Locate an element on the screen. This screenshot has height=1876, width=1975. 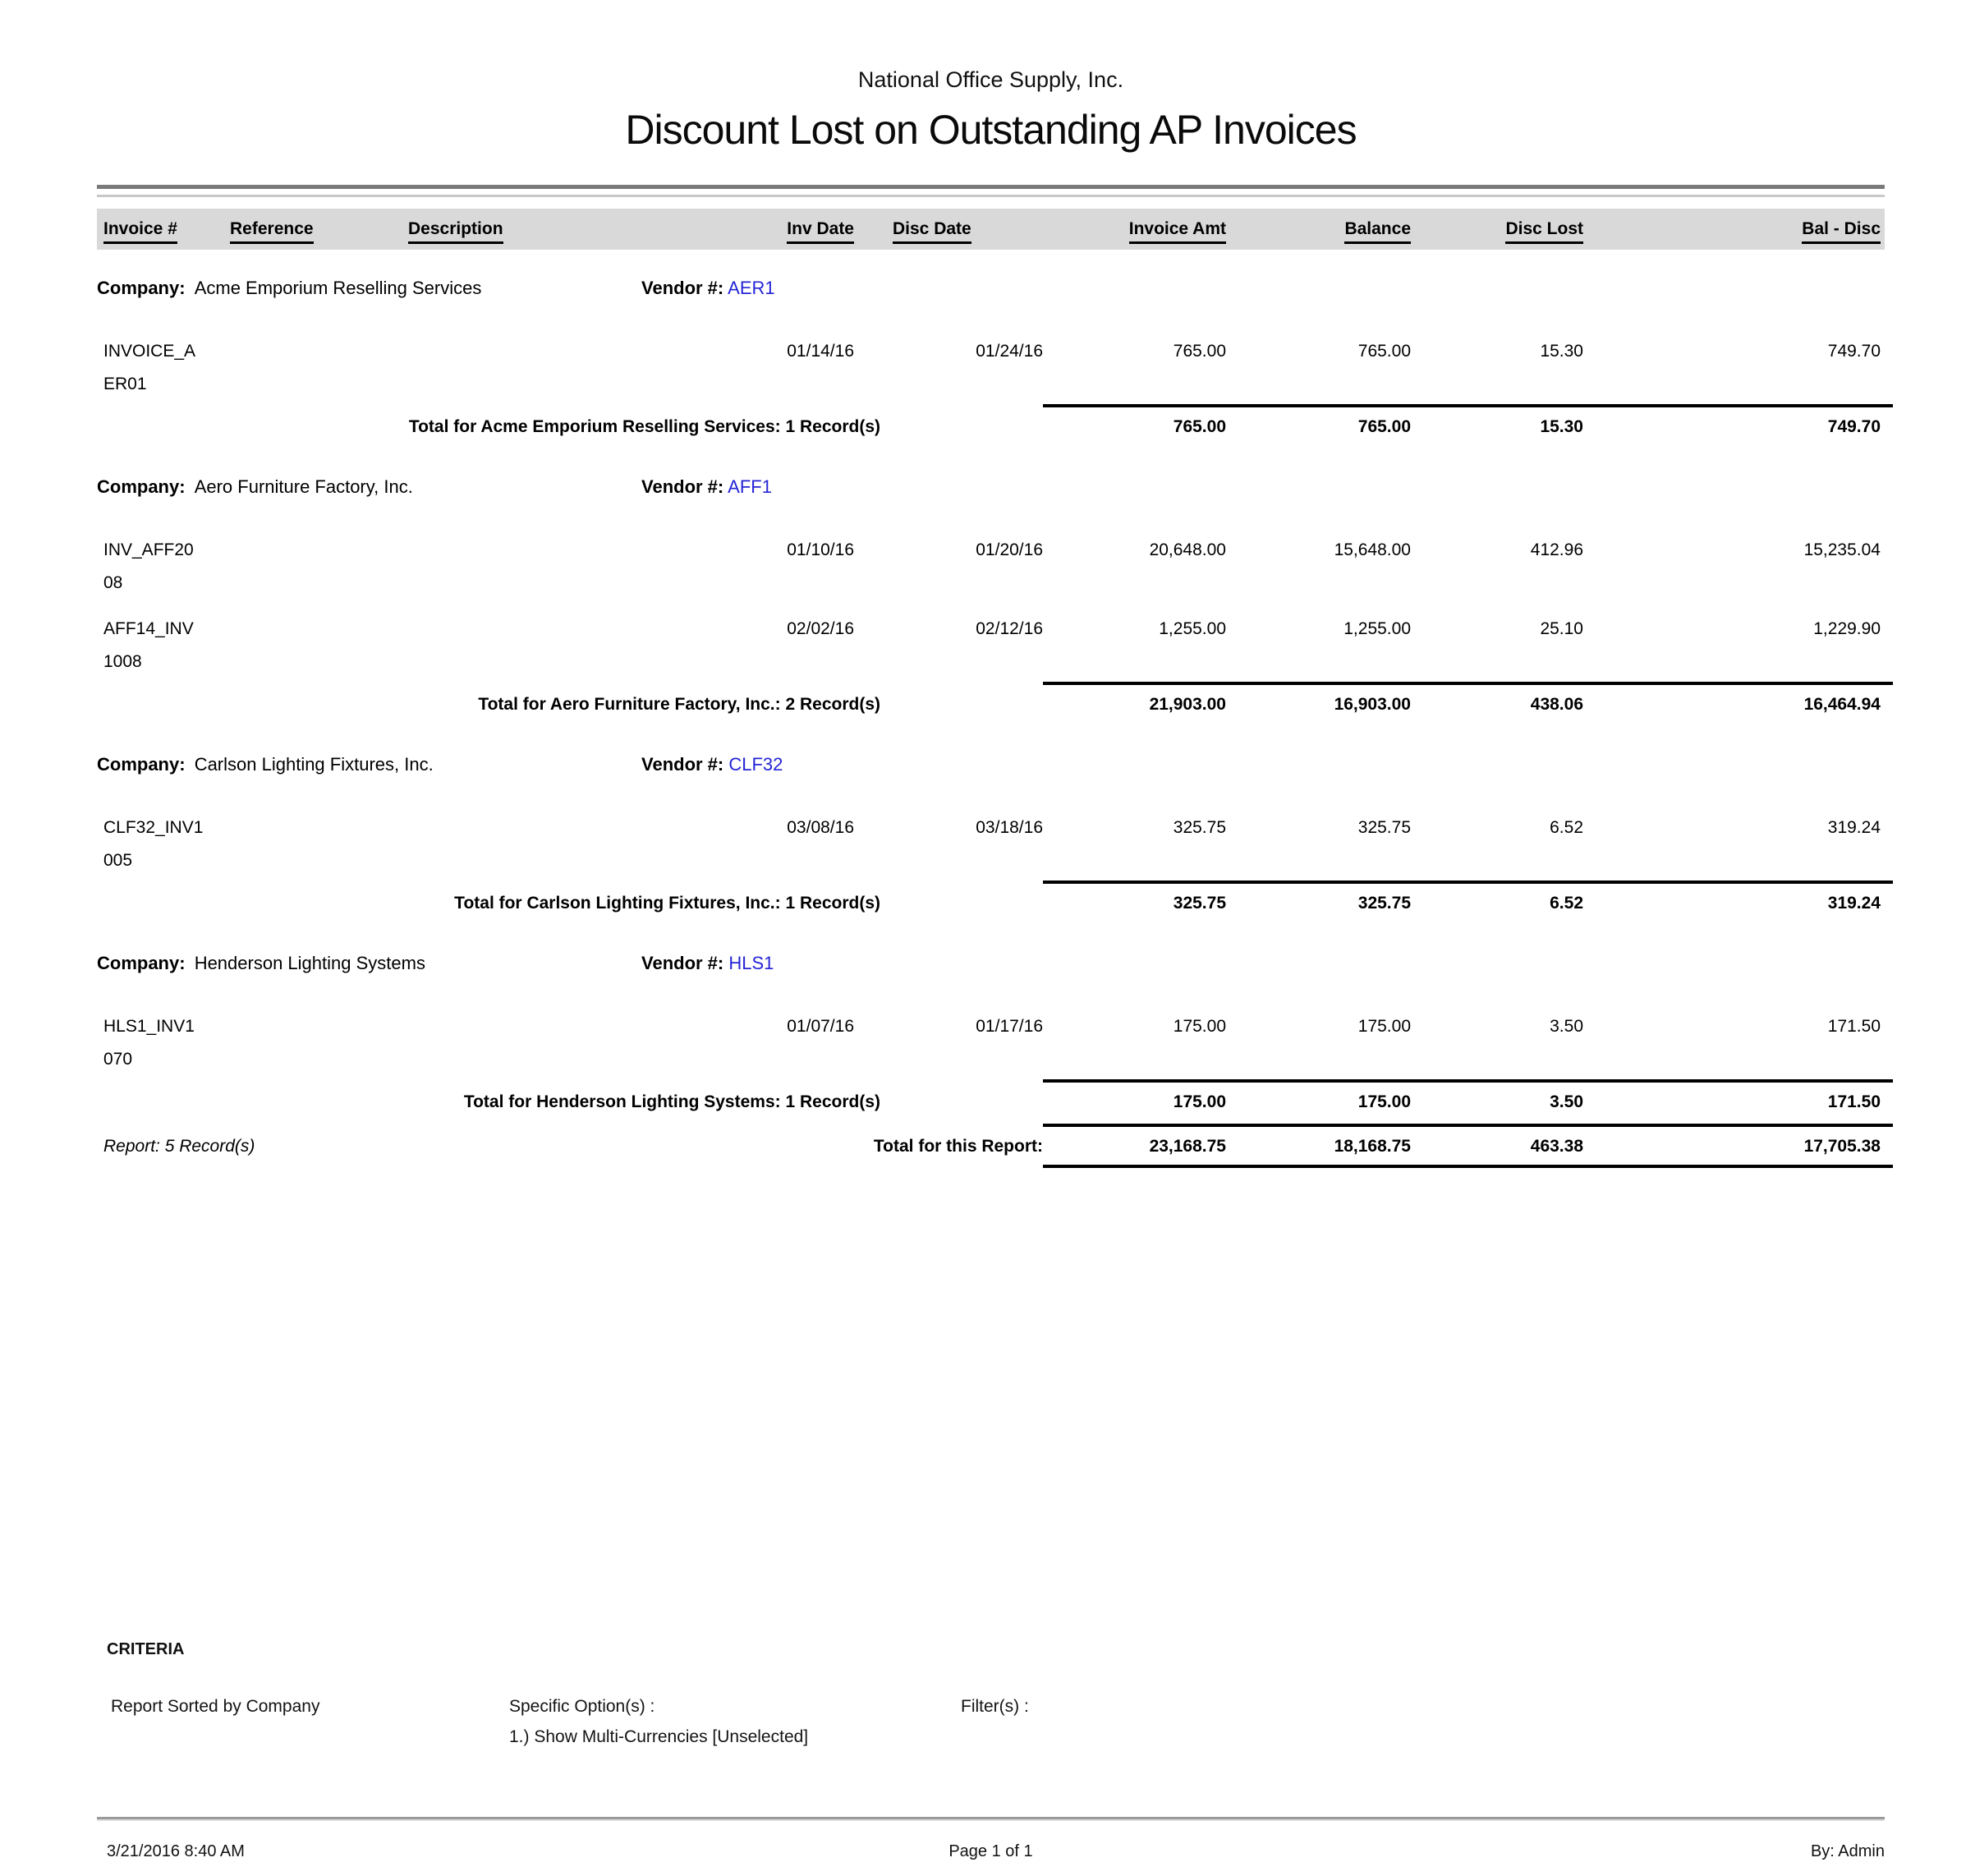
vendor-code-link: AER1 is located at coordinates (752, 288).